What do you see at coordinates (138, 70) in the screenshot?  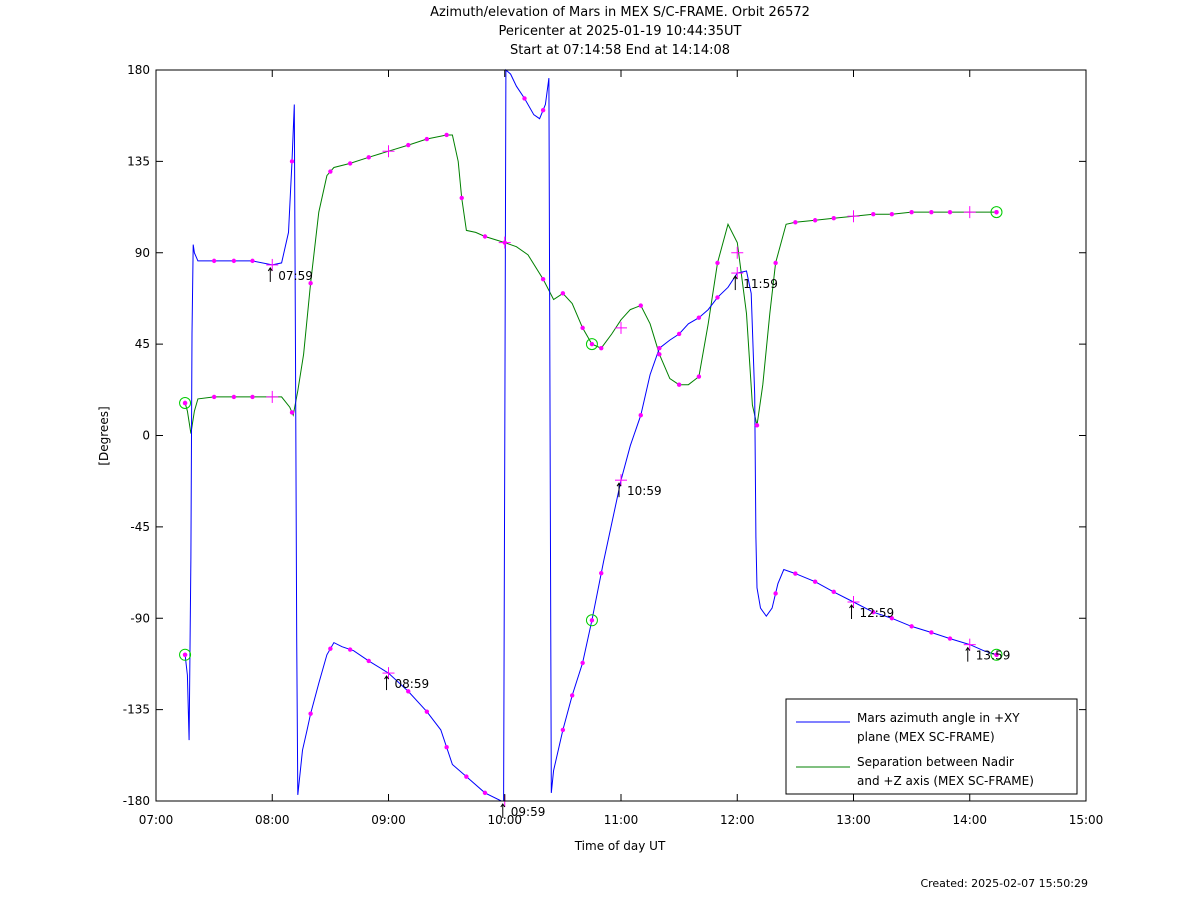 I see `y-tick-label: 180` at bounding box center [138, 70].